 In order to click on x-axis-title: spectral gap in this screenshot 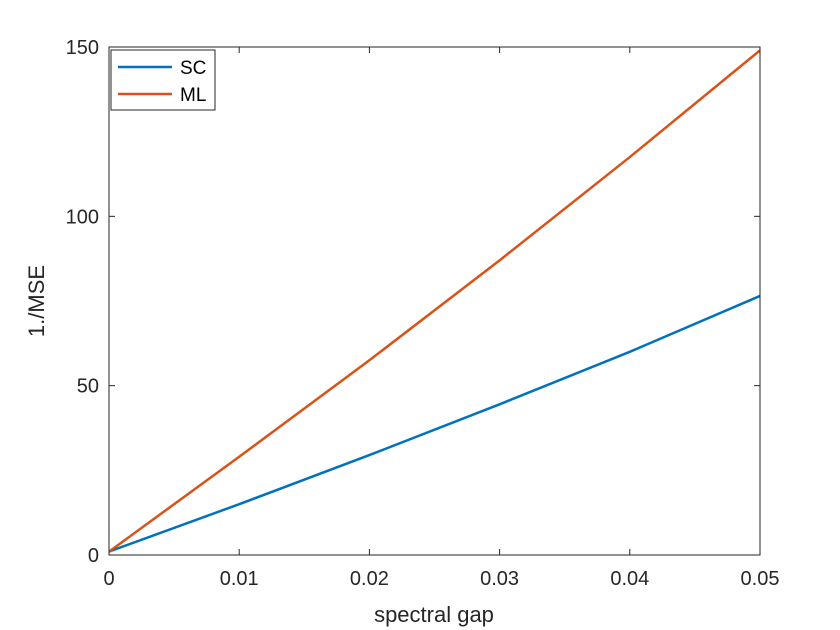, I will do `click(434, 614)`.